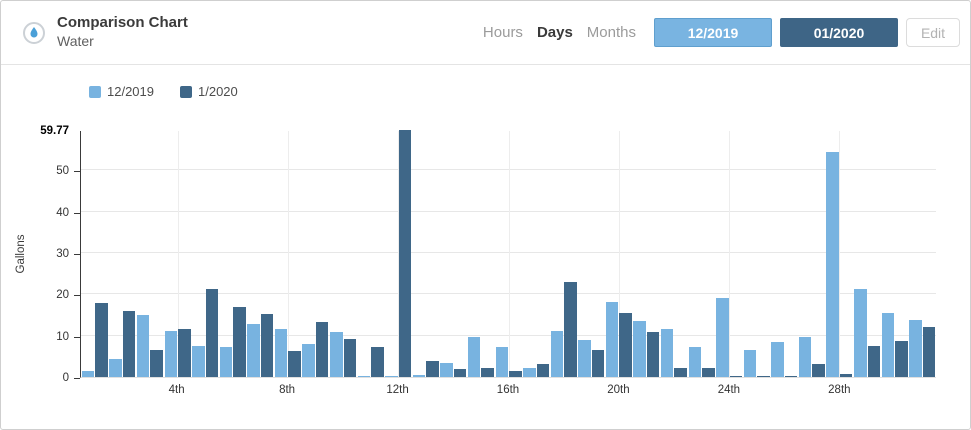 The height and width of the screenshot is (430, 971). What do you see at coordinates (186, 91) in the screenshot?
I see `legend-swatch-jan-2020` at bounding box center [186, 91].